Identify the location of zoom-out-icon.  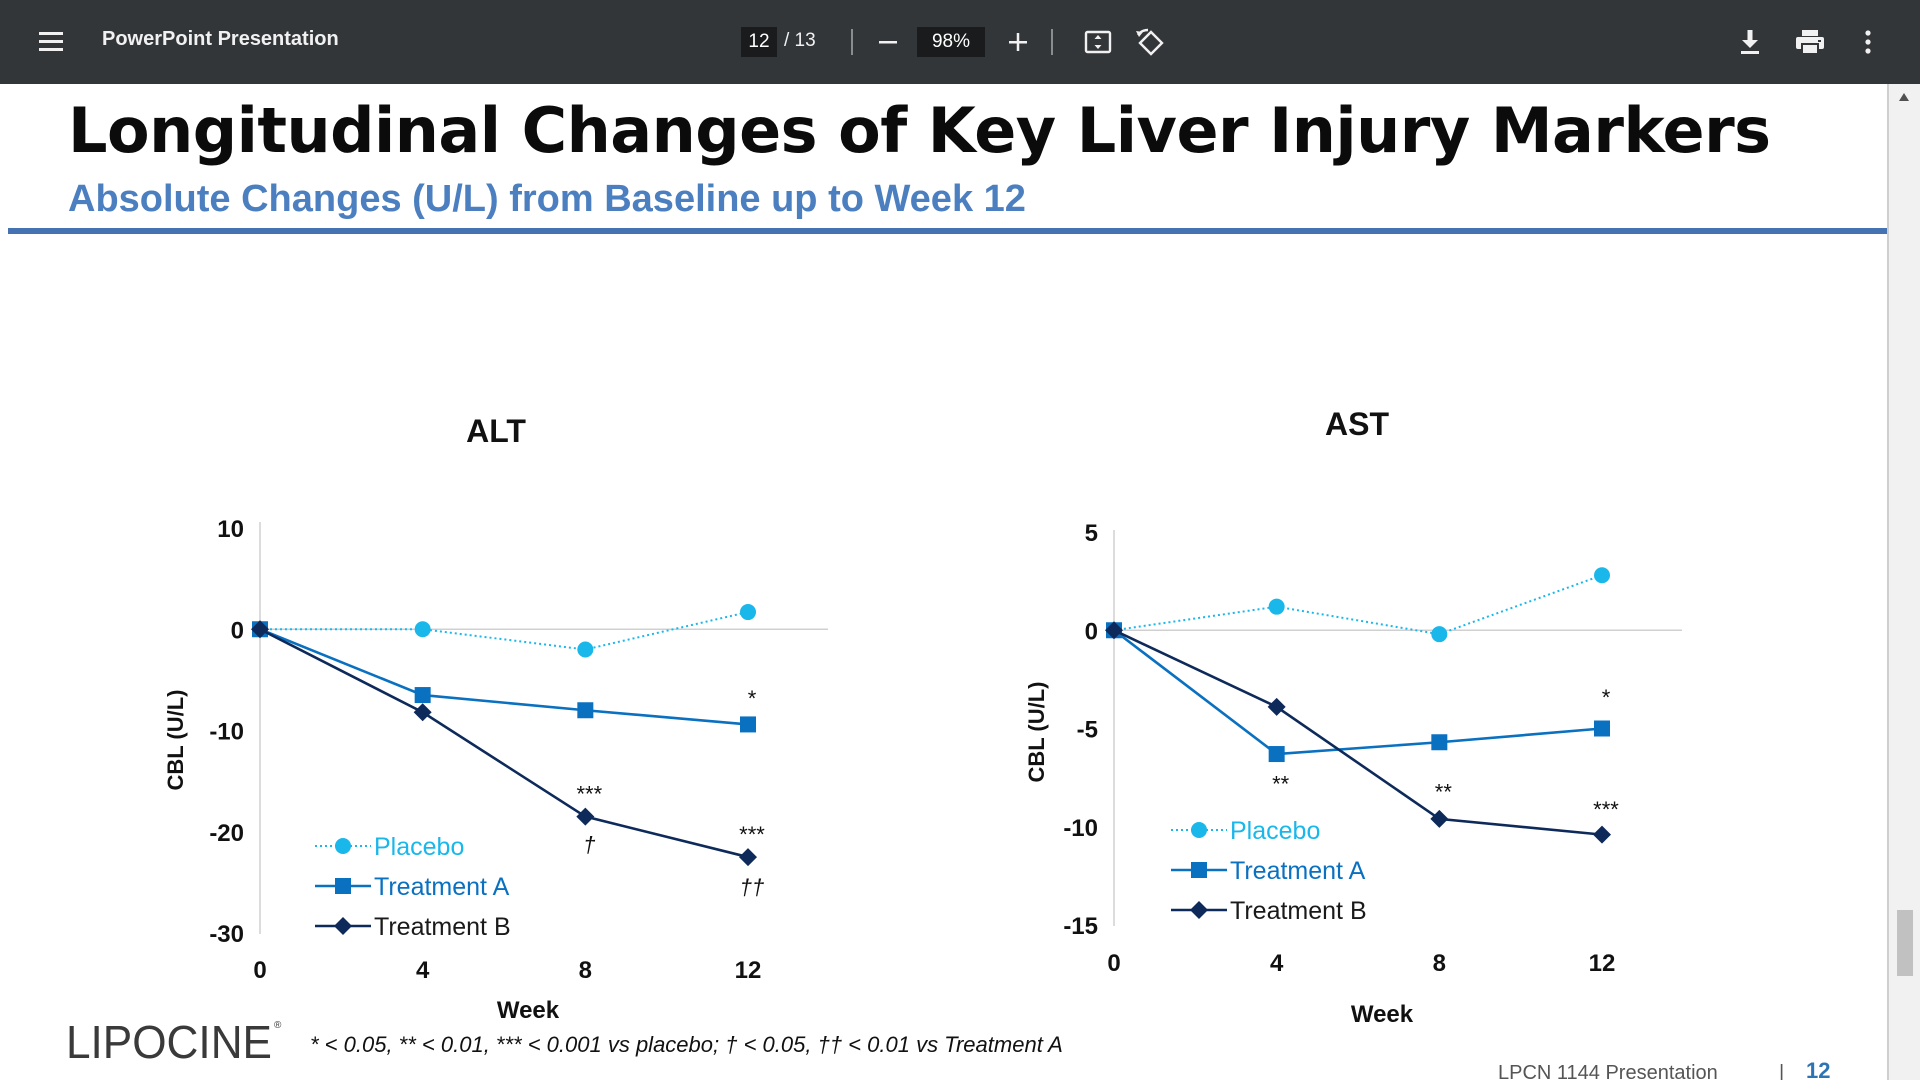
(888, 42).